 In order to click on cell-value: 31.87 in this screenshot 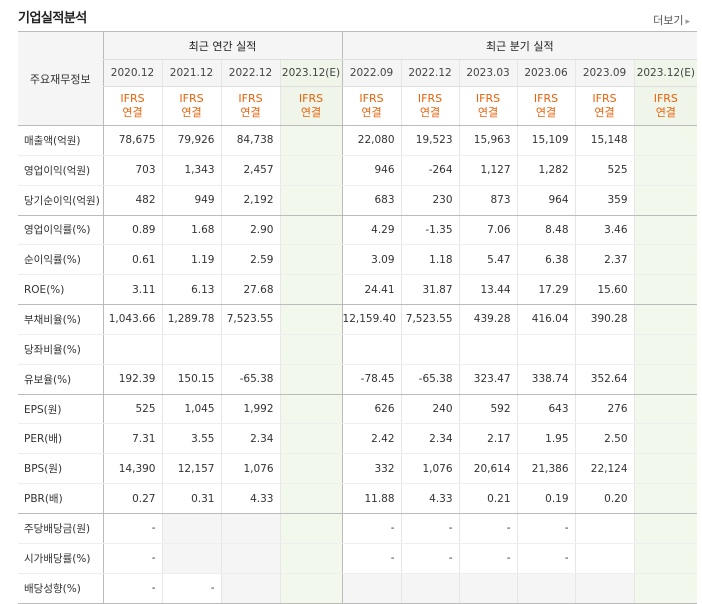, I will do `click(430, 290)`.